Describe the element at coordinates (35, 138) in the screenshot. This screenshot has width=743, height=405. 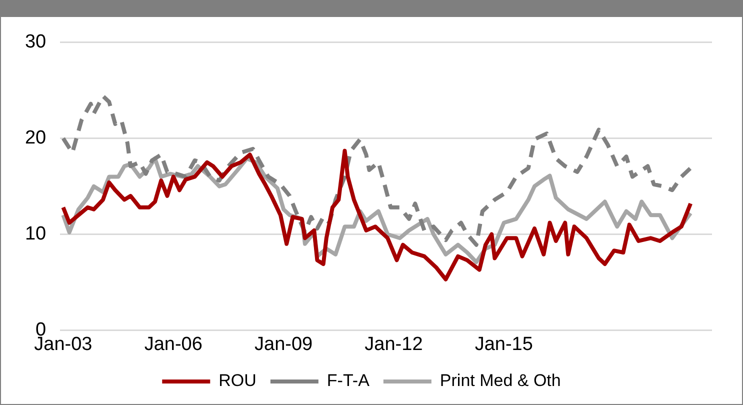
I see `y-tick-label: 20` at that location.